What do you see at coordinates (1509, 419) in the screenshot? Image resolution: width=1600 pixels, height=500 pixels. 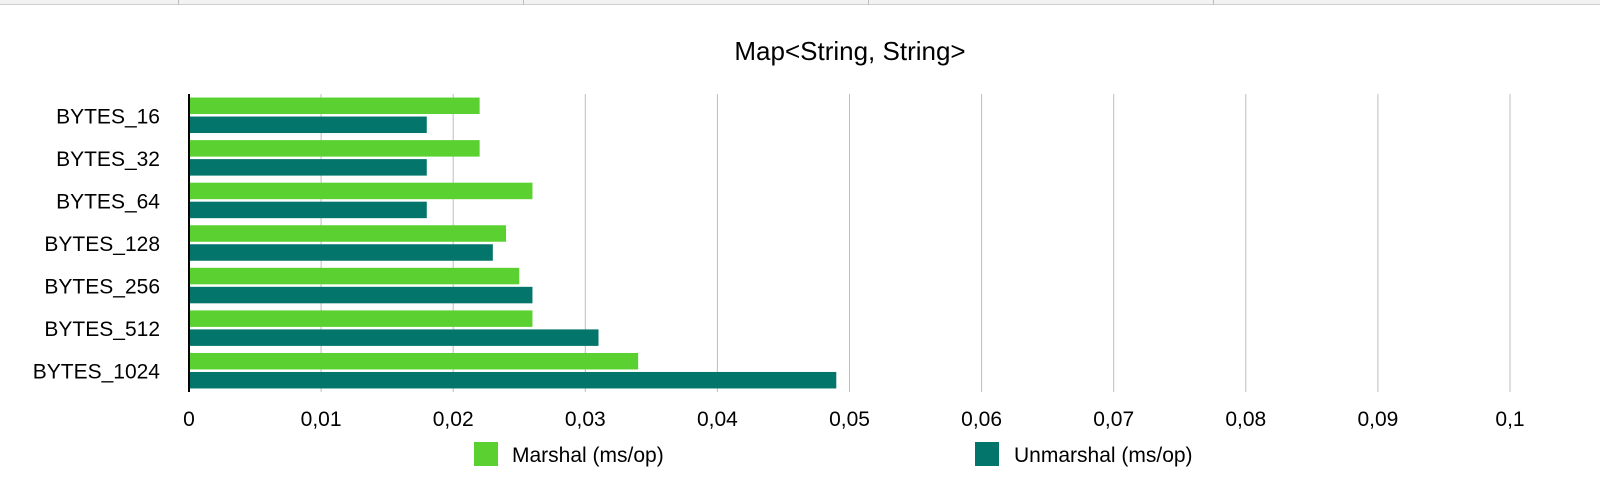 I see `x-tick-label: 0,1` at bounding box center [1509, 419].